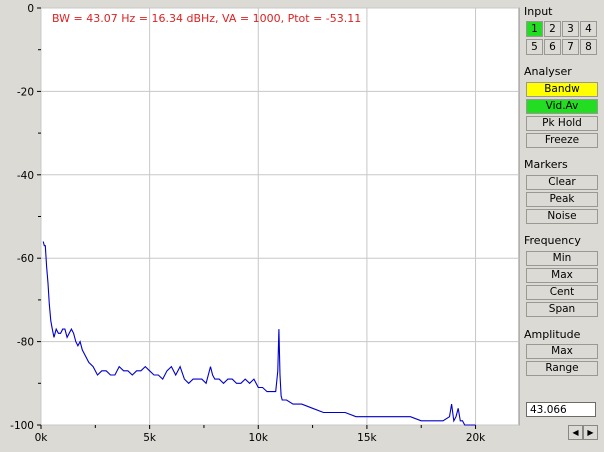 This screenshot has height=452, width=604. What do you see at coordinates (588, 47) in the screenshot?
I see `input-button-8: 8` at bounding box center [588, 47].